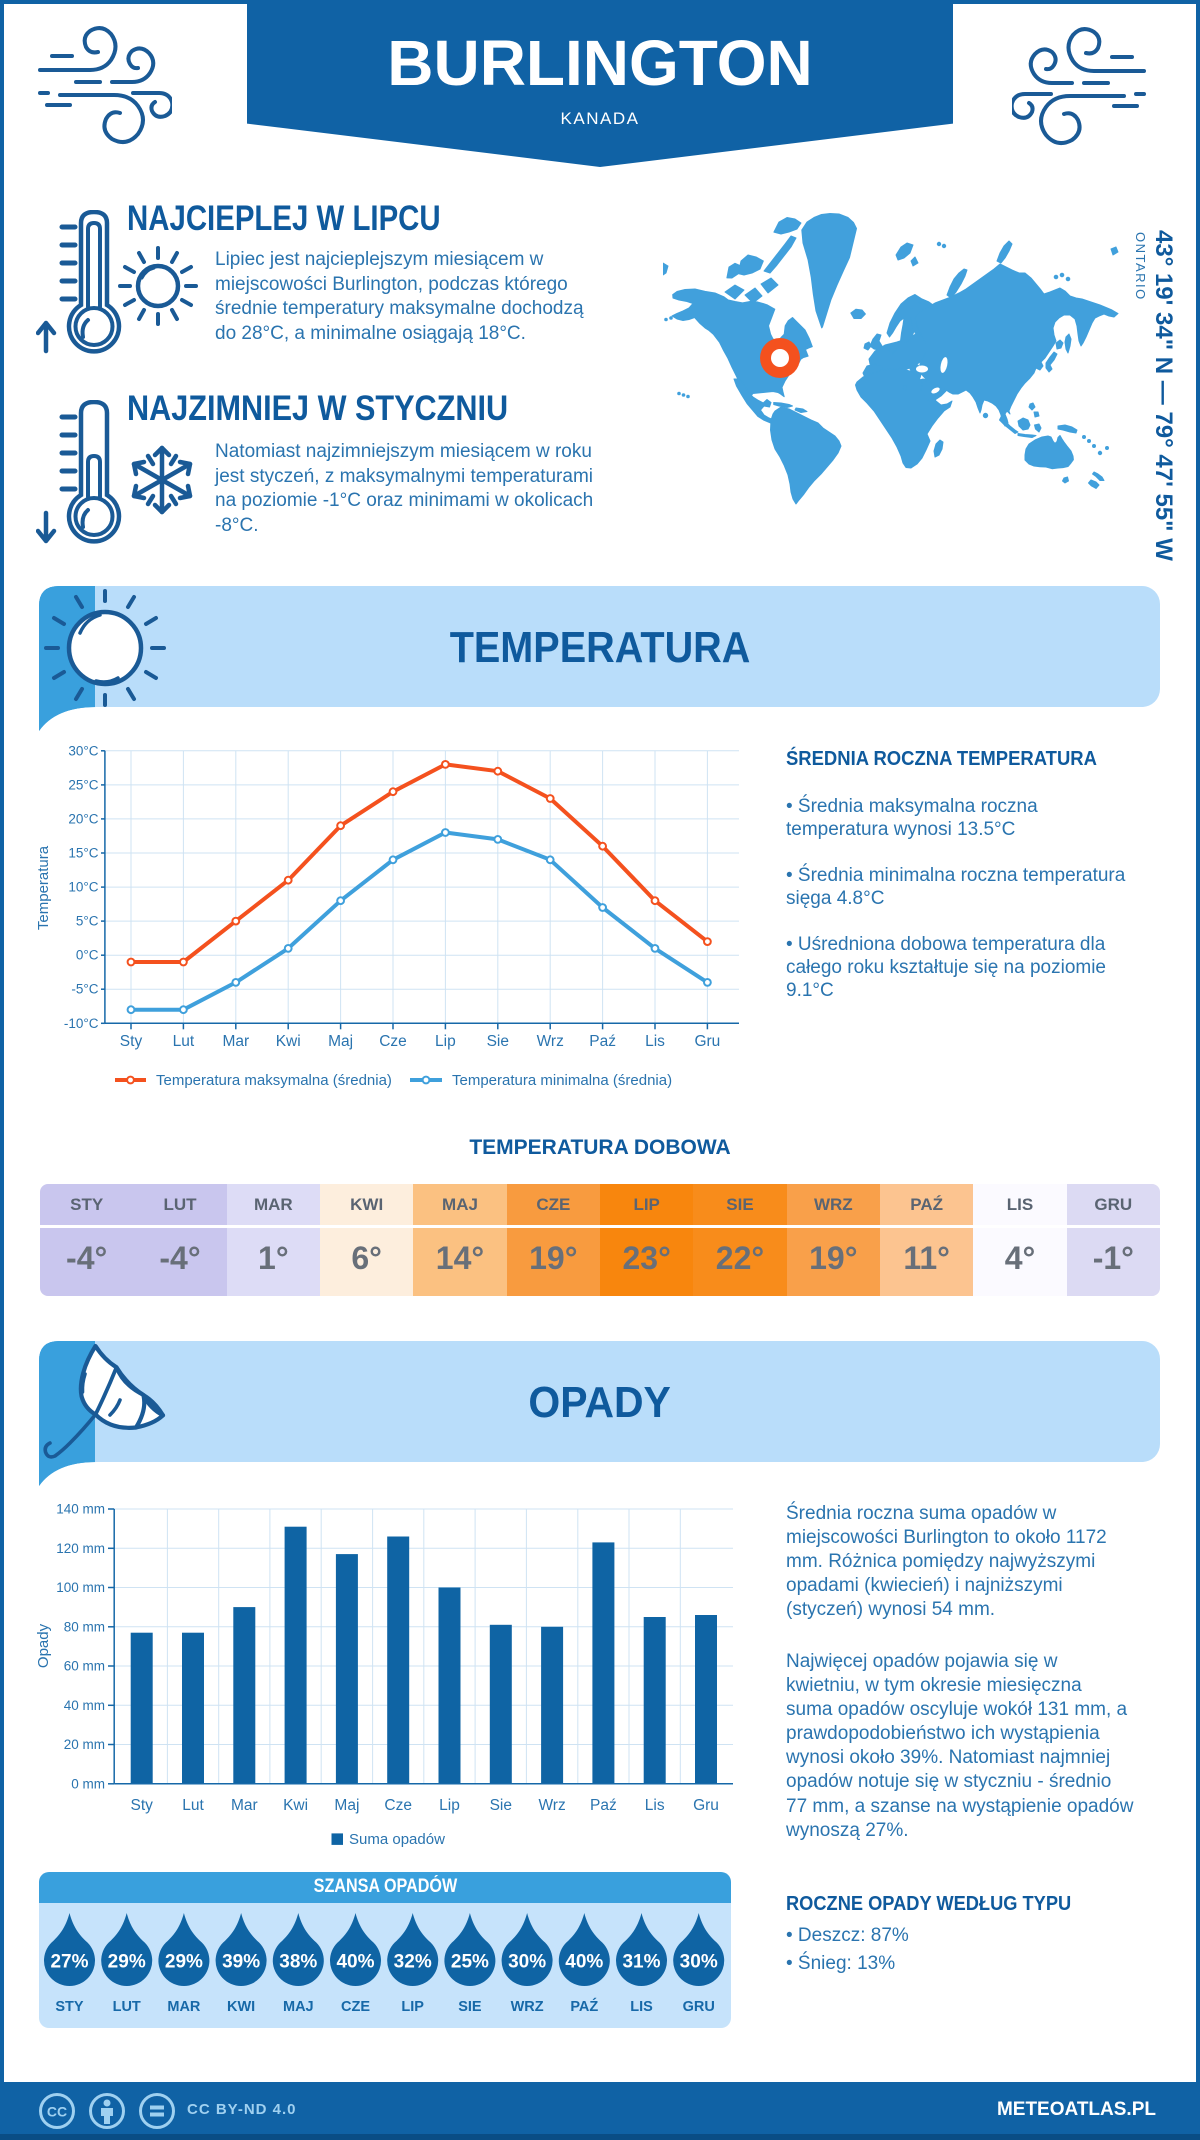 This screenshot has width=1200, height=2140. I want to click on svg-text: 15°C, so click(83, 853).